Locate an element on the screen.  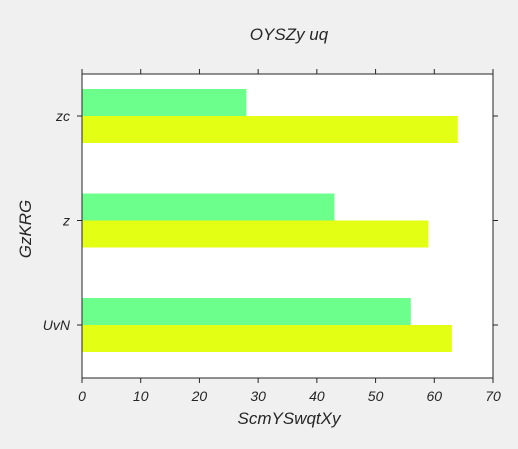
y-axis-label: GzKRG is located at coordinates (25, 229).